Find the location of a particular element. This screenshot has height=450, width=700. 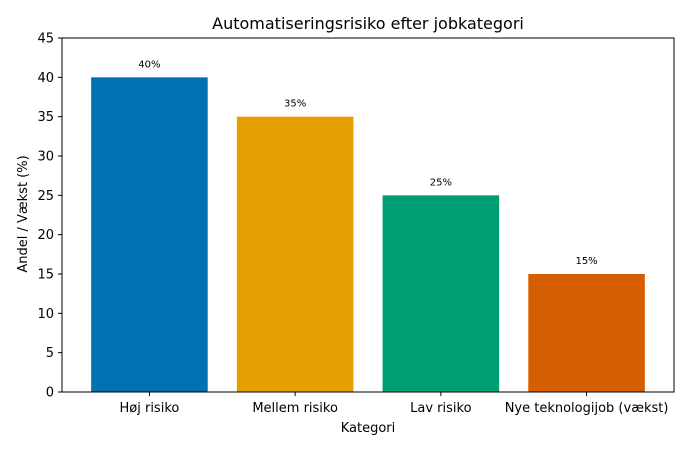

y-axis: 0 5 10 15 20 25 30 35 40 45 is located at coordinates (49, 216).